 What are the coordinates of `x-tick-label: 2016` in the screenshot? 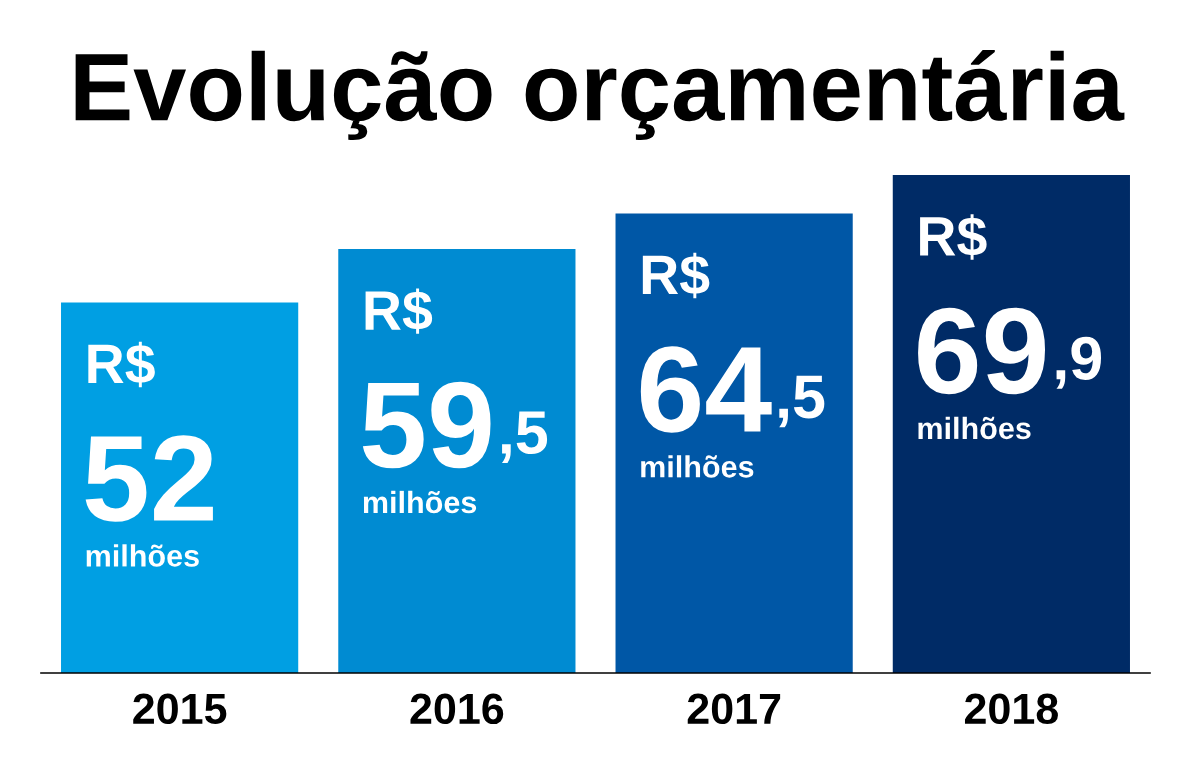 It's located at (457, 709).